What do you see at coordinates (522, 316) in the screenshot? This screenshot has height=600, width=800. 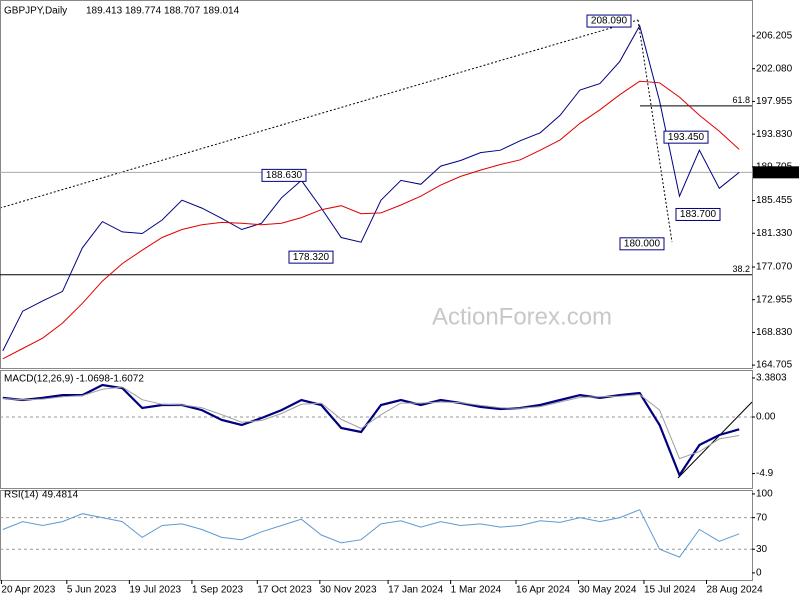 I see `watermark: ActionForex.com` at bounding box center [522, 316].